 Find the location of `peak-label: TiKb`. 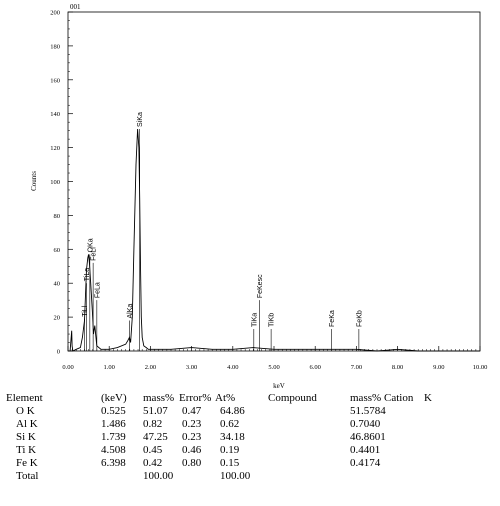

peak-label: TiKb is located at coordinates (272, 320).